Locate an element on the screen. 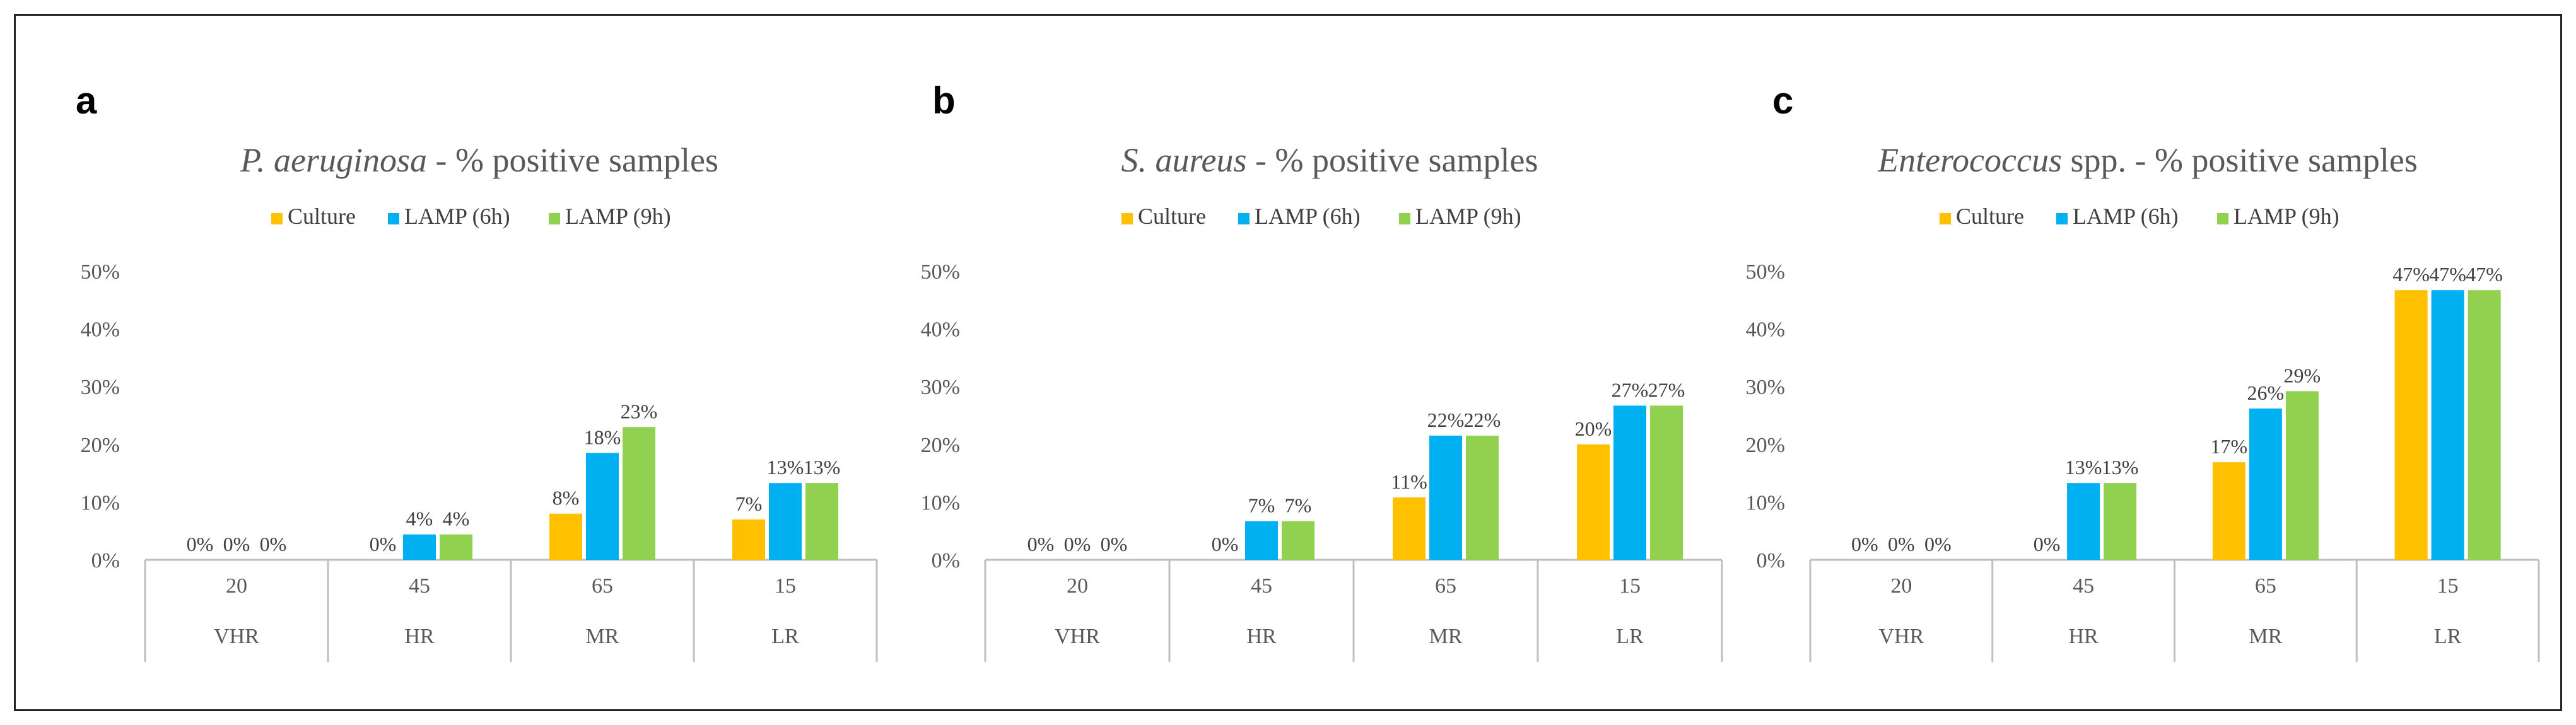 The height and width of the screenshot is (725, 2576). series-lamp-6h-: 0% 4% 18% 13% is located at coordinates (513, 493).